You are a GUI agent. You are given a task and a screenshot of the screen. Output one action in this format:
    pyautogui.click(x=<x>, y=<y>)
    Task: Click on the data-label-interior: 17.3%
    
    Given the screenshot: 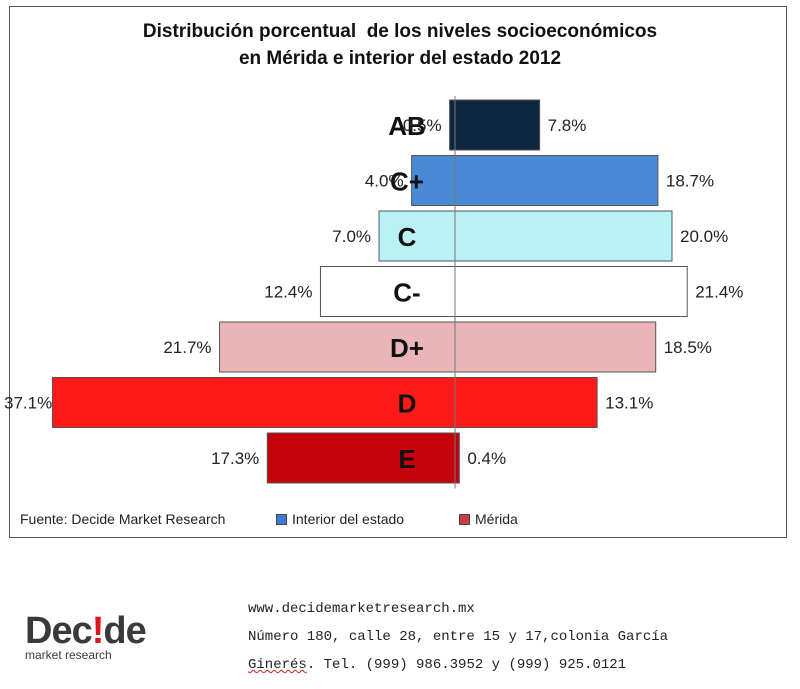 What is the action you would take?
    pyautogui.click(x=235, y=458)
    